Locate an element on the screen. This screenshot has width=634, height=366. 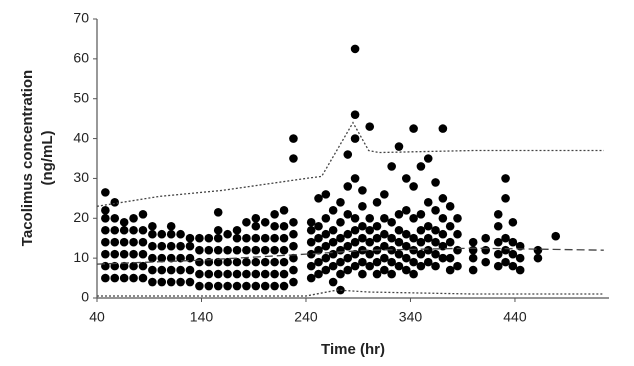
y-axis-label: (ng/mL) is located at coordinates (47, 158).